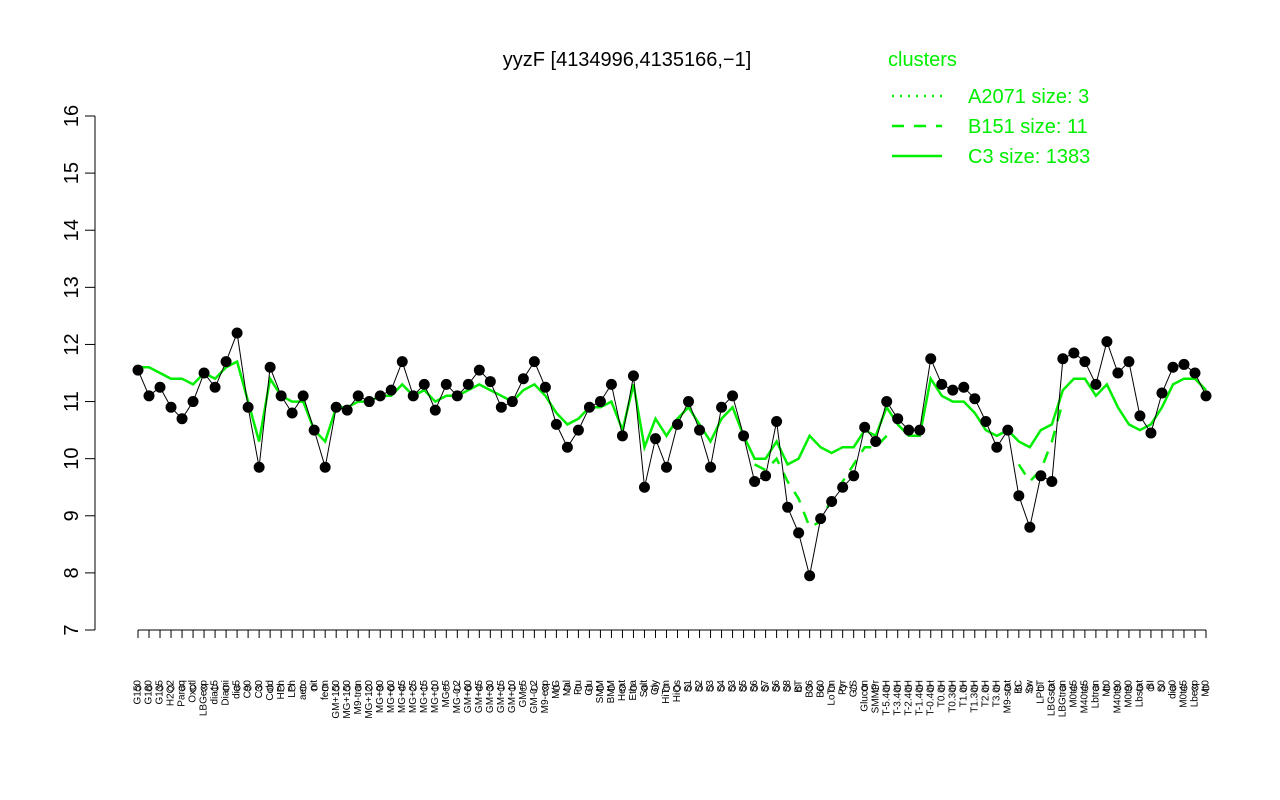 Image resolution: width=1280 pixels, height=800 pixels. I want to click on x-tick-label: B36, so click(809, 689).